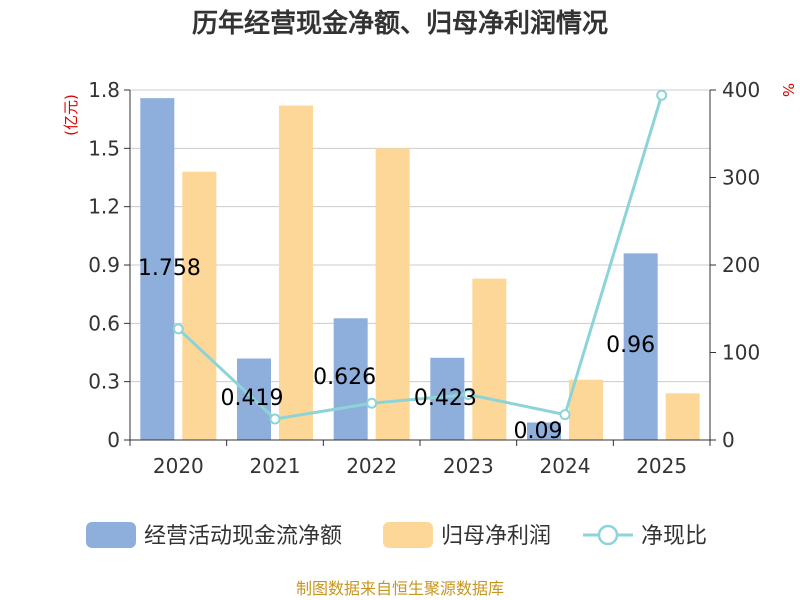  I want to click on legend-item: 归母净利润, so click(467, 535).